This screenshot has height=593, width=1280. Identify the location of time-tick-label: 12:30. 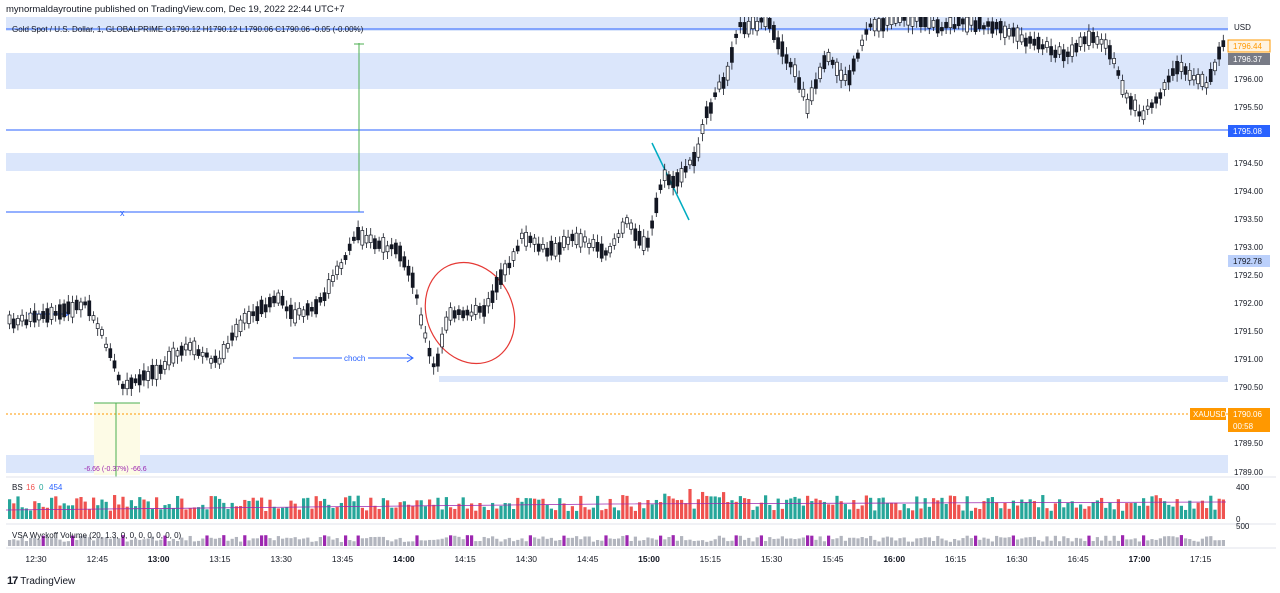
(36, 559).